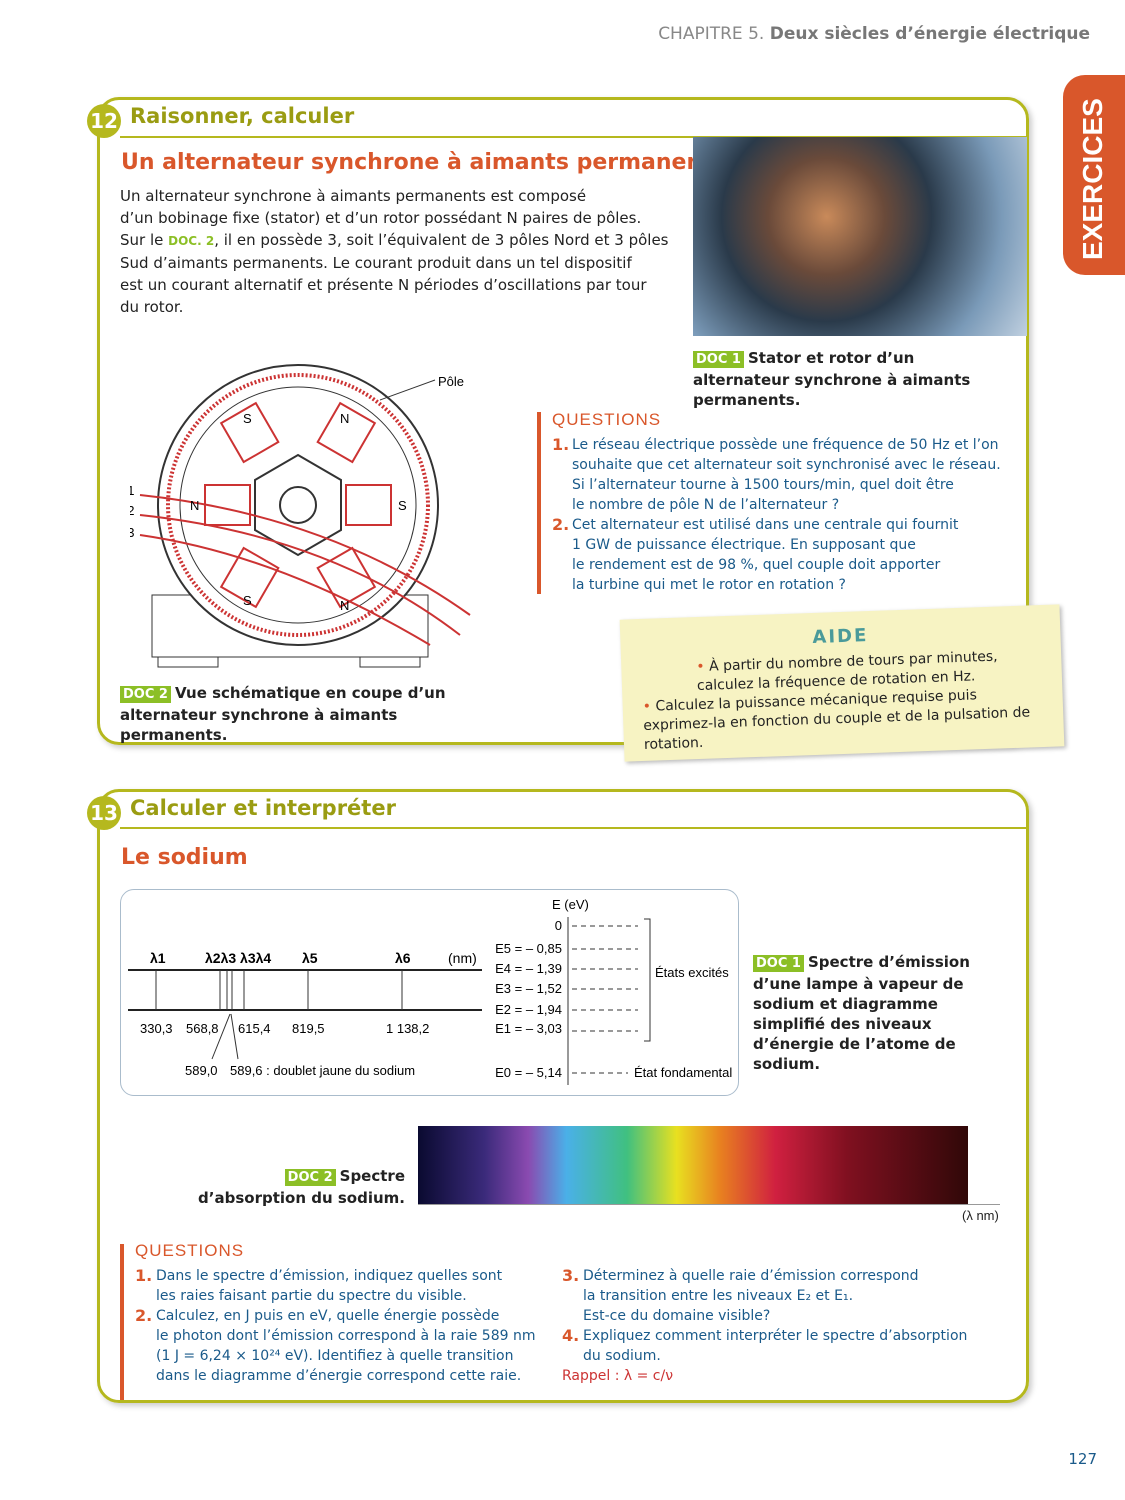  Describe the element at coordinates (132, 532) in the screenshot. I see `l3-label: L3` at that location.